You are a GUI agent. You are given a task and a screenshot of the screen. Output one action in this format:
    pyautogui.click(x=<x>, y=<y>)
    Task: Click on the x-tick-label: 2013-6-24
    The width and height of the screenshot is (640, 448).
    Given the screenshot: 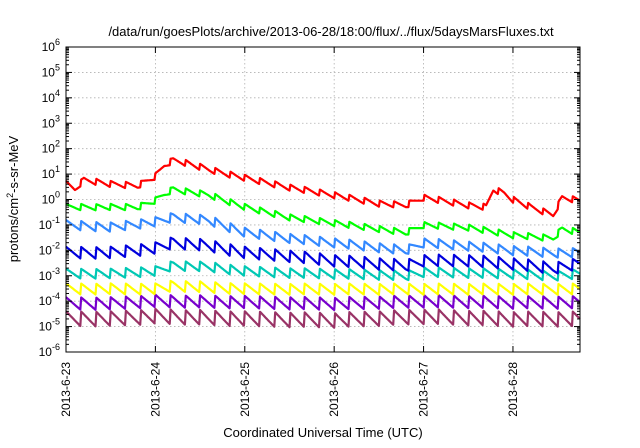 What is the action you would take?
    pyautogui.click(x=155, y=389)
    